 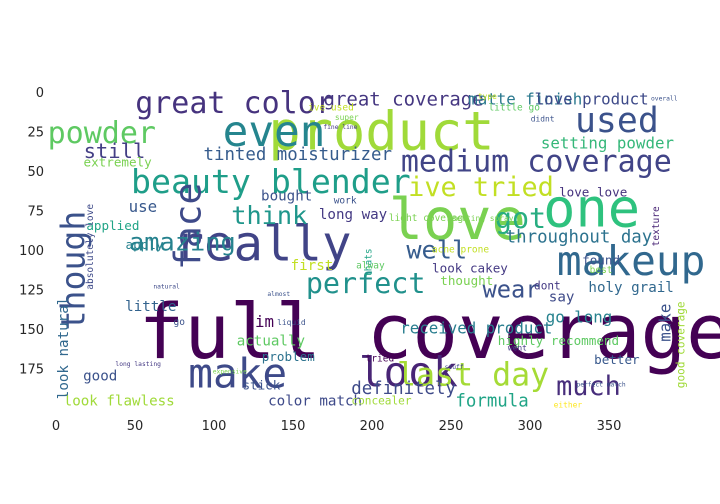 I want to click on word-color-match: color match, so click(x=315, y=402).